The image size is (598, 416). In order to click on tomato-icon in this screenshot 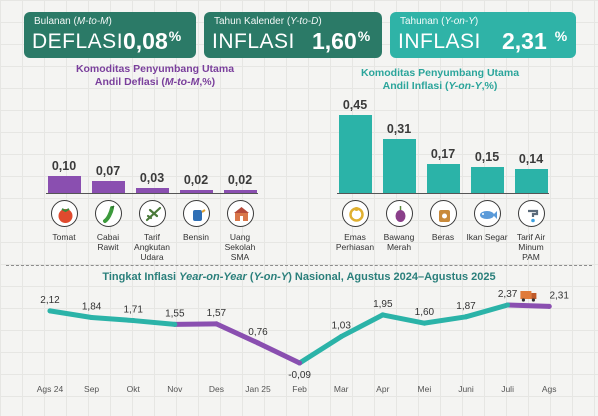, I will do `click(64, 213)`.